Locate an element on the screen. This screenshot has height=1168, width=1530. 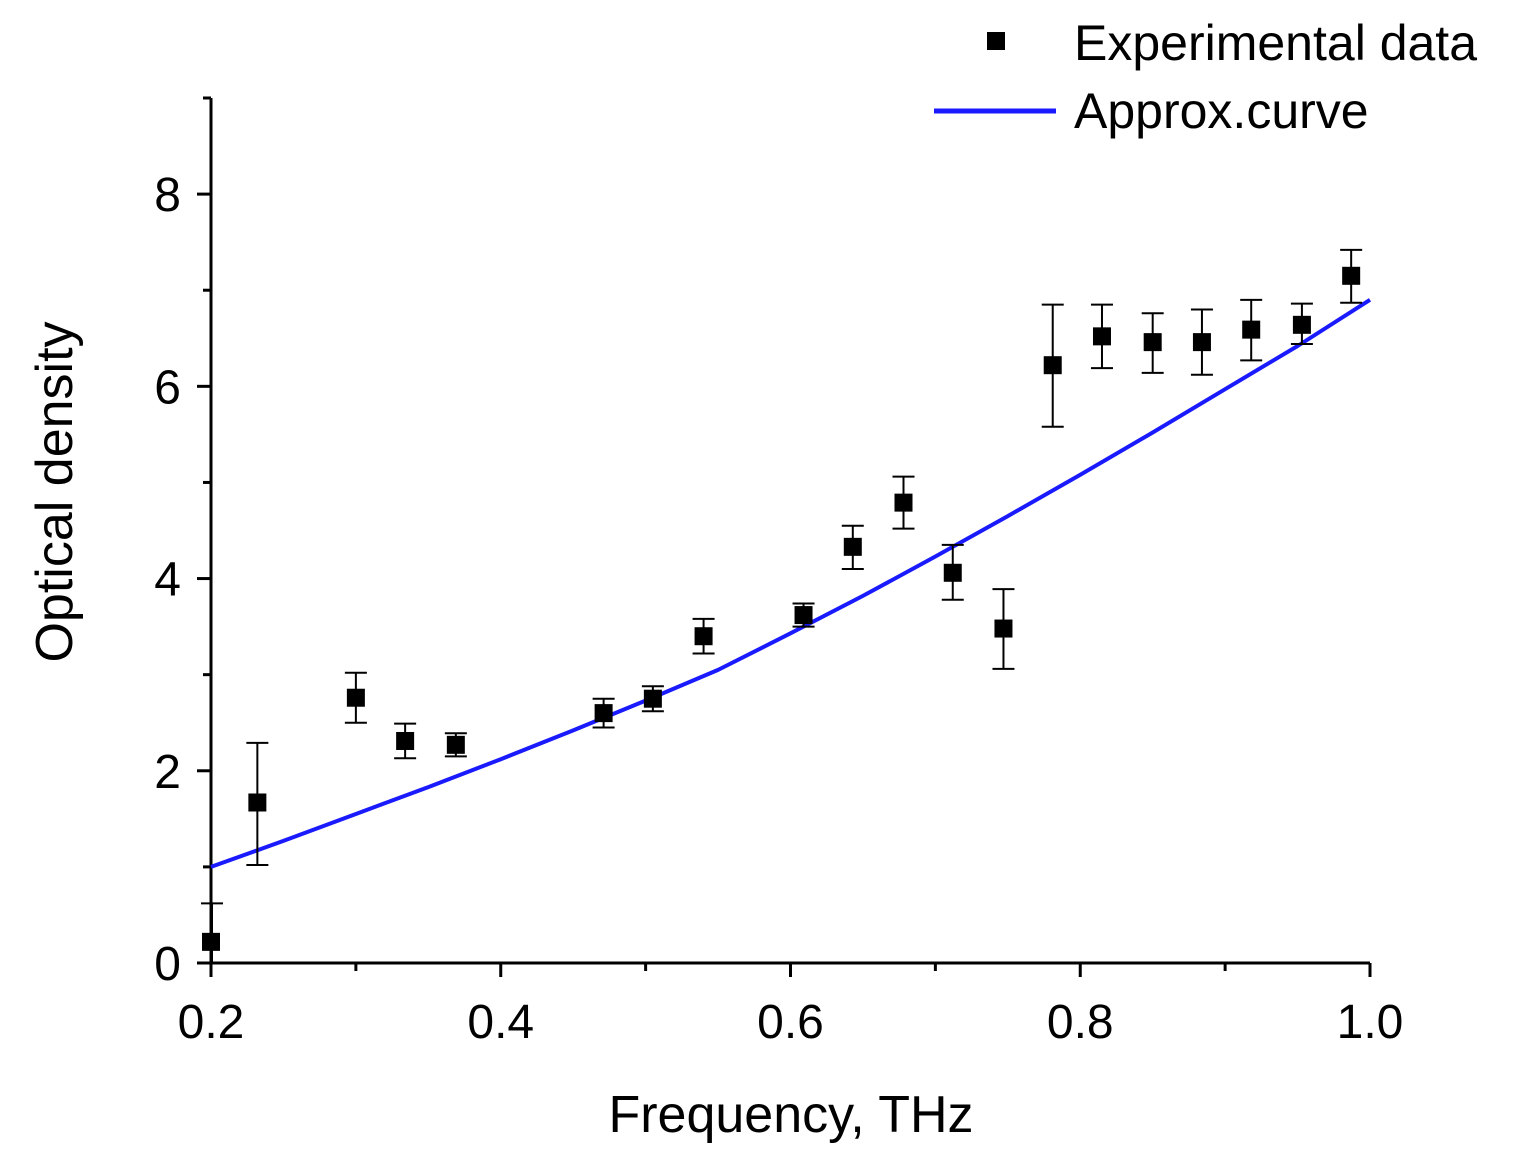
x-tick-label: 0.2 is located at coordinates (211, 1022).